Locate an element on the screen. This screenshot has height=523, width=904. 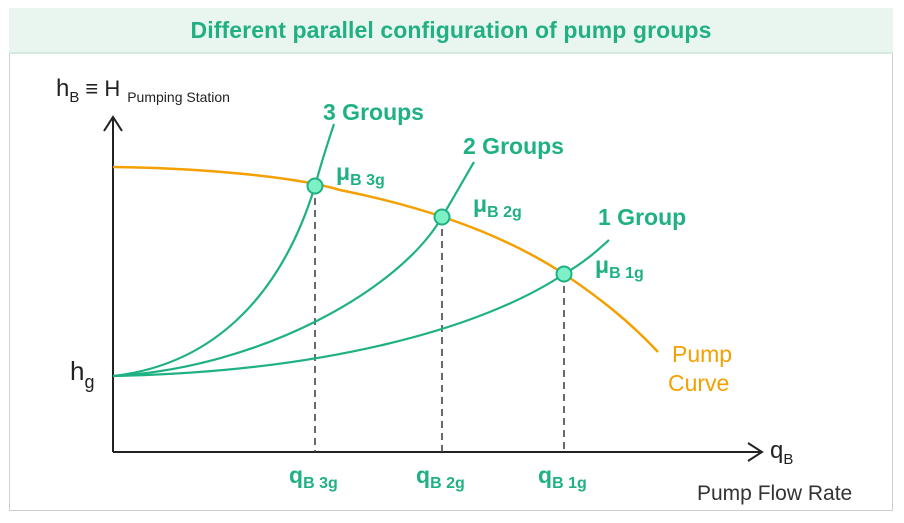
point-label-3g-sub: B 3g is located at coordinates (367, 180).